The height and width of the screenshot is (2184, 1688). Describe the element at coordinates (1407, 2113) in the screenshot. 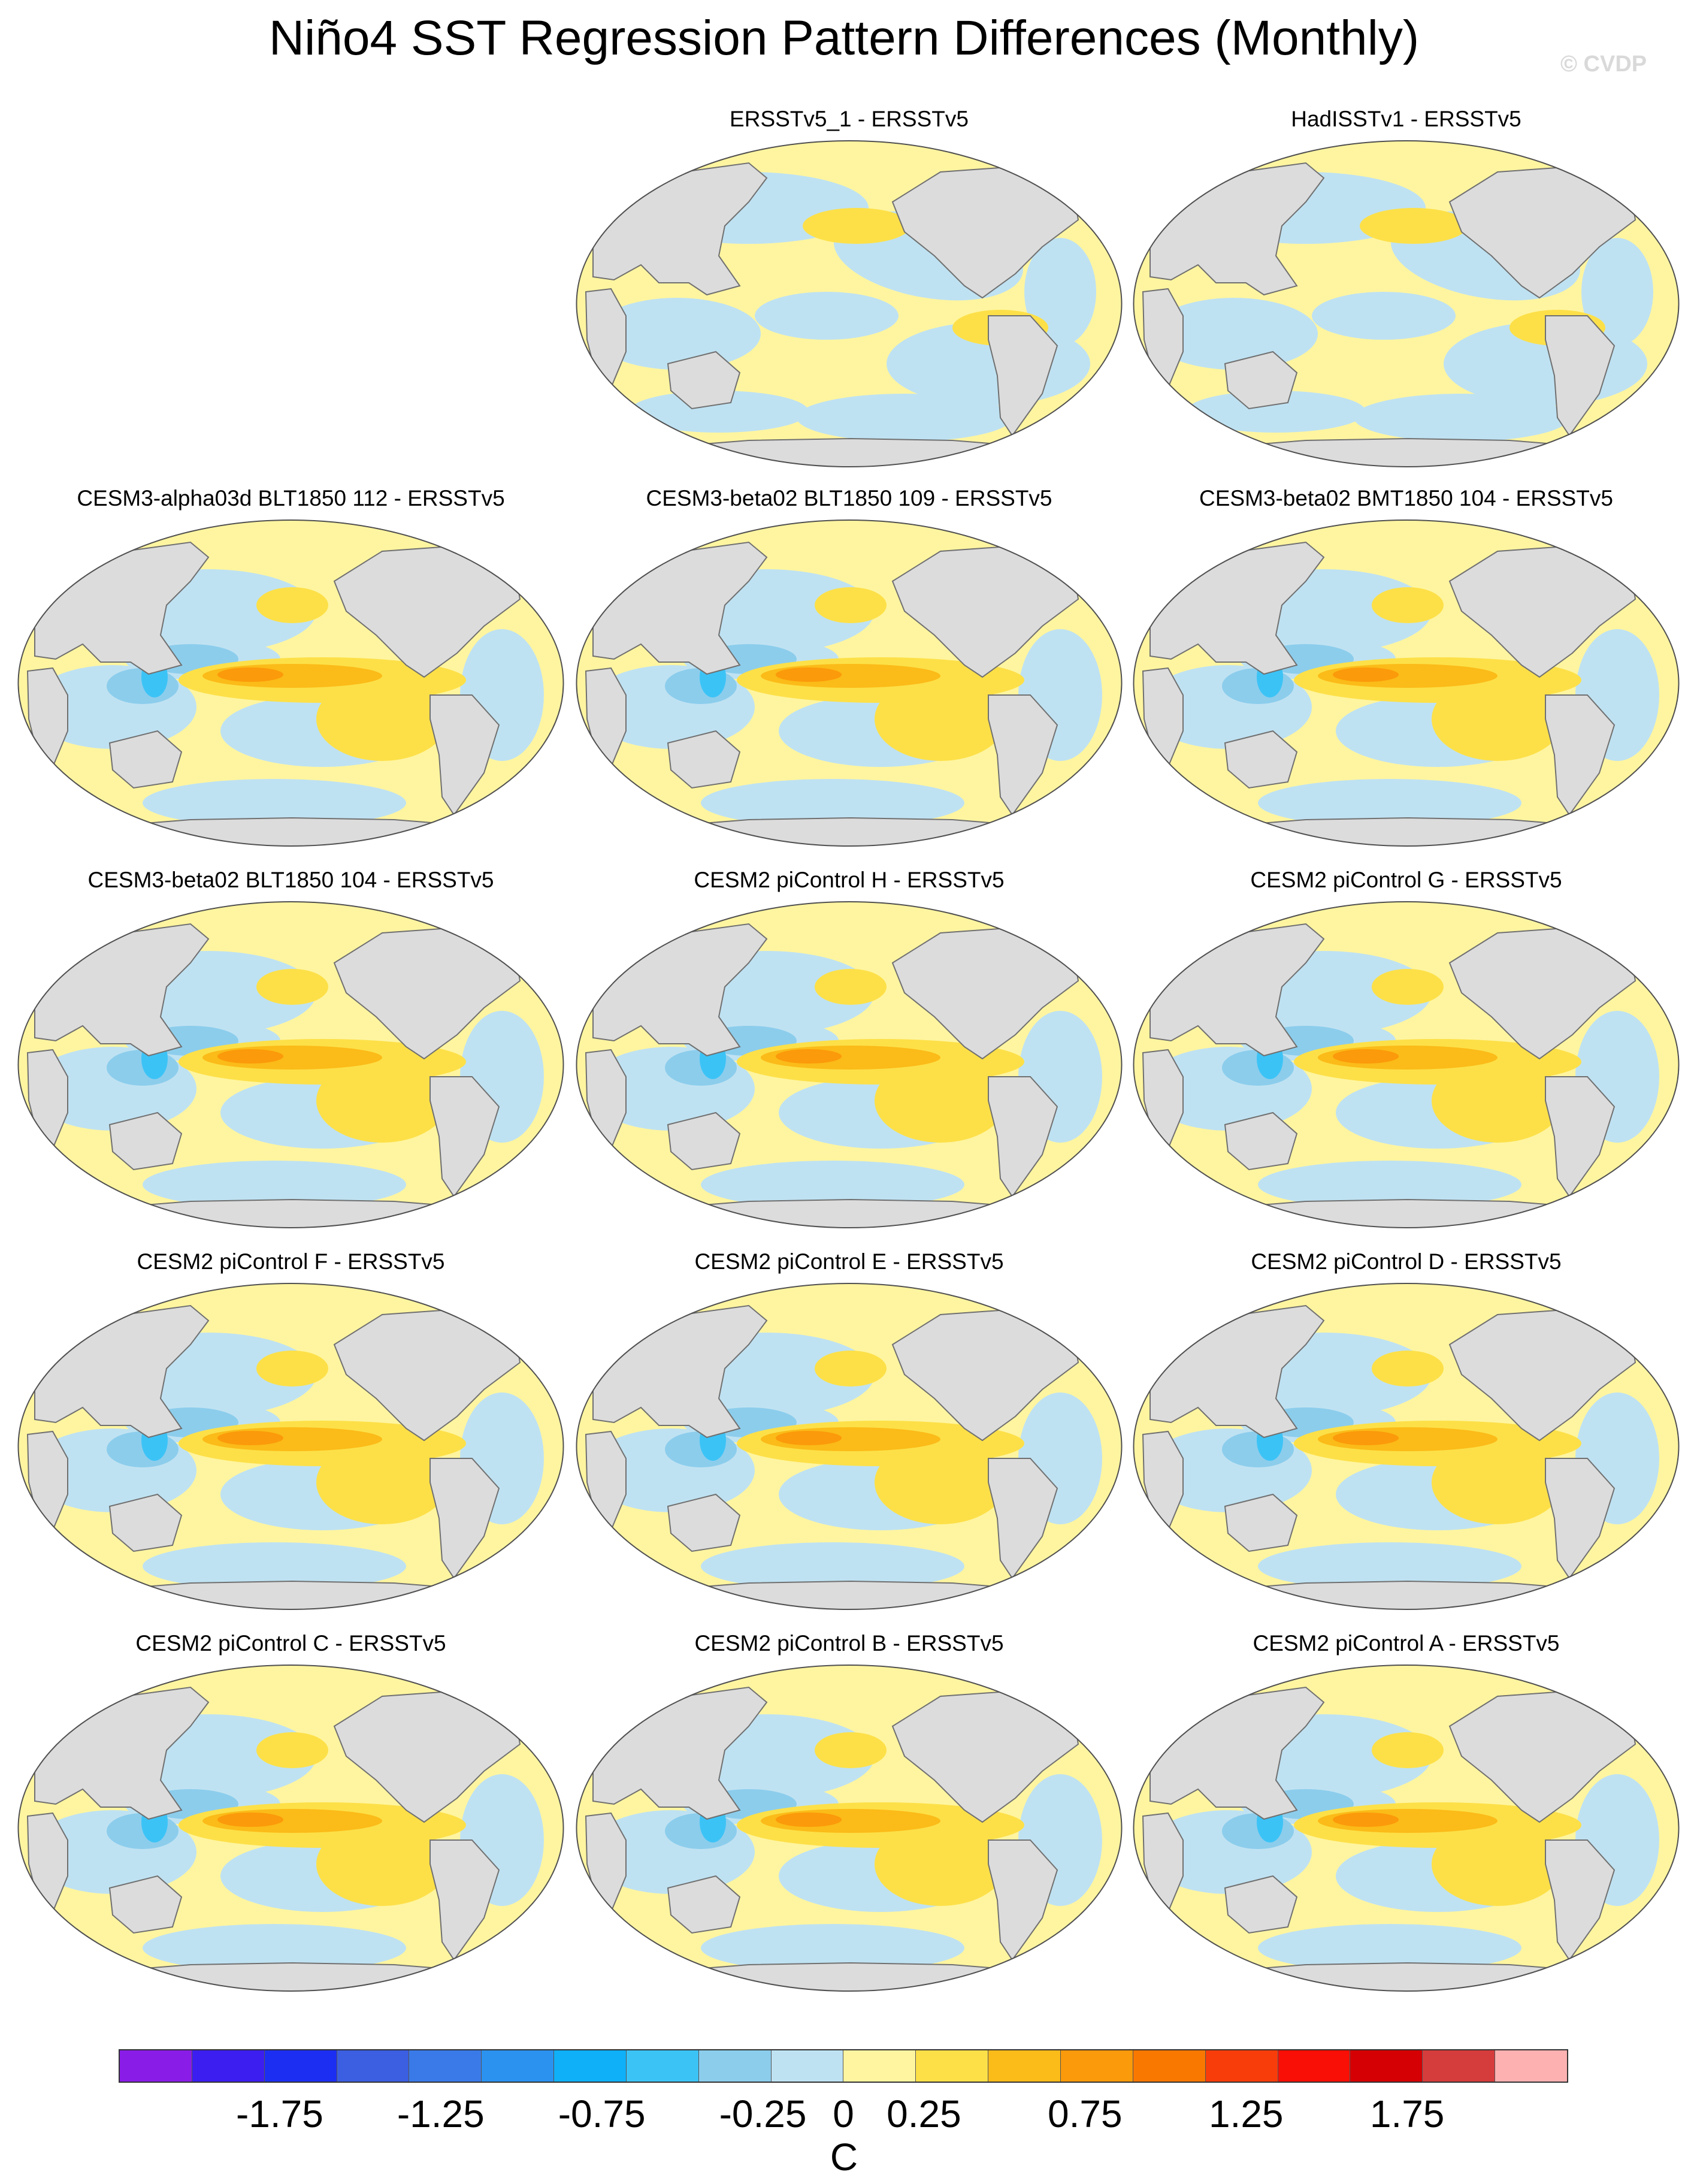

I see `colorbar-tick-label: 1.75` at that location.